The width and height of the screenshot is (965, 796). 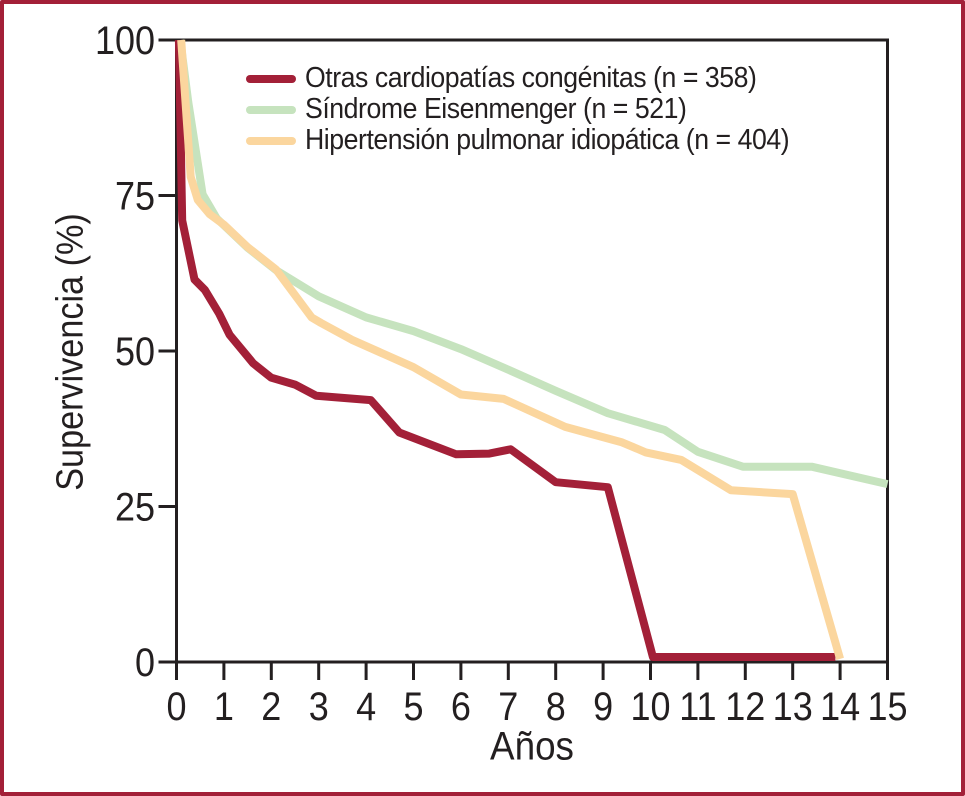 What do you see at coordinates (508, 707) in the screenshot?
I see `x-tick-label: 7` at bounding box center [508, 707].